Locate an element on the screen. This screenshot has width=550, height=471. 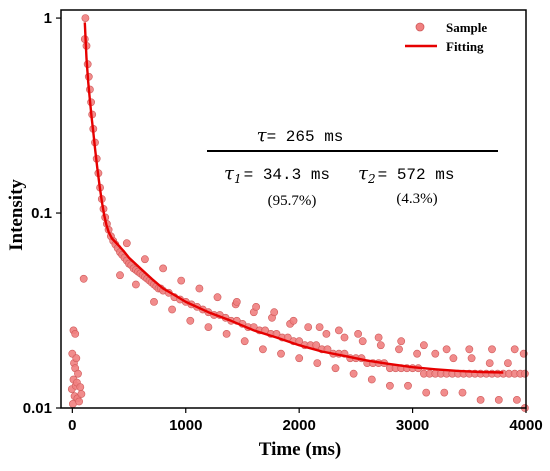
x-tick-label-0: 0 is located at coordinates (72, 425).